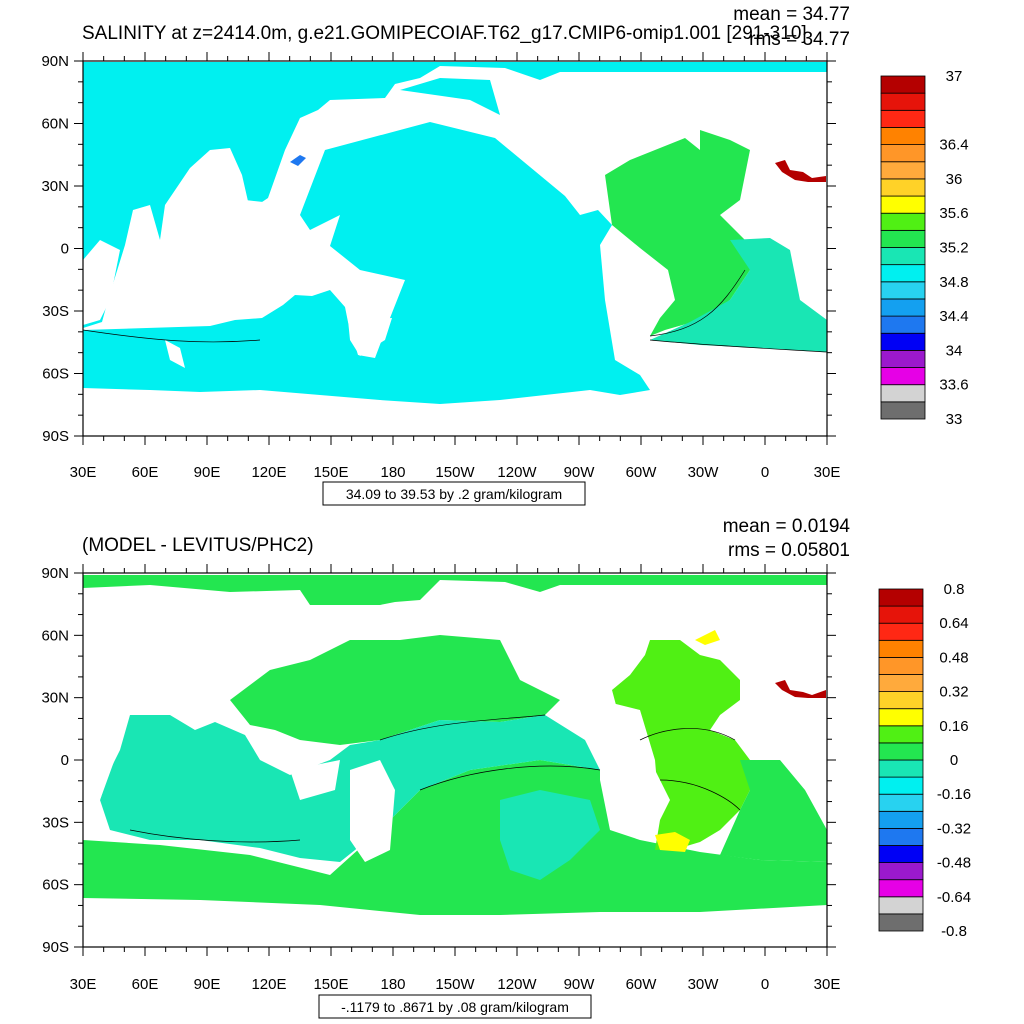  What do you see at coordinates (954, 76) in the screenshot?
I see `colorbar-label: 37` at bounding box center [954, 76].